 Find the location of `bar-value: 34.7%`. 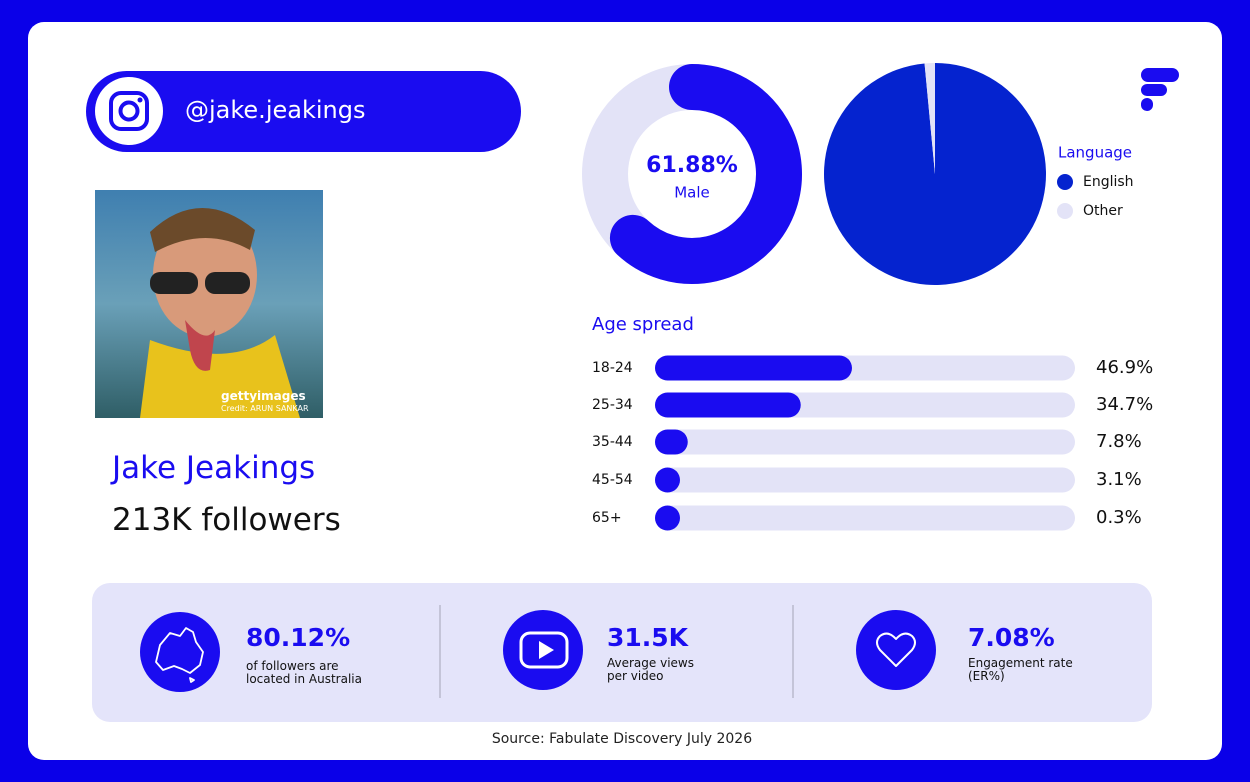

bar-value: 34.7% is located at coordinates (1124, 404).